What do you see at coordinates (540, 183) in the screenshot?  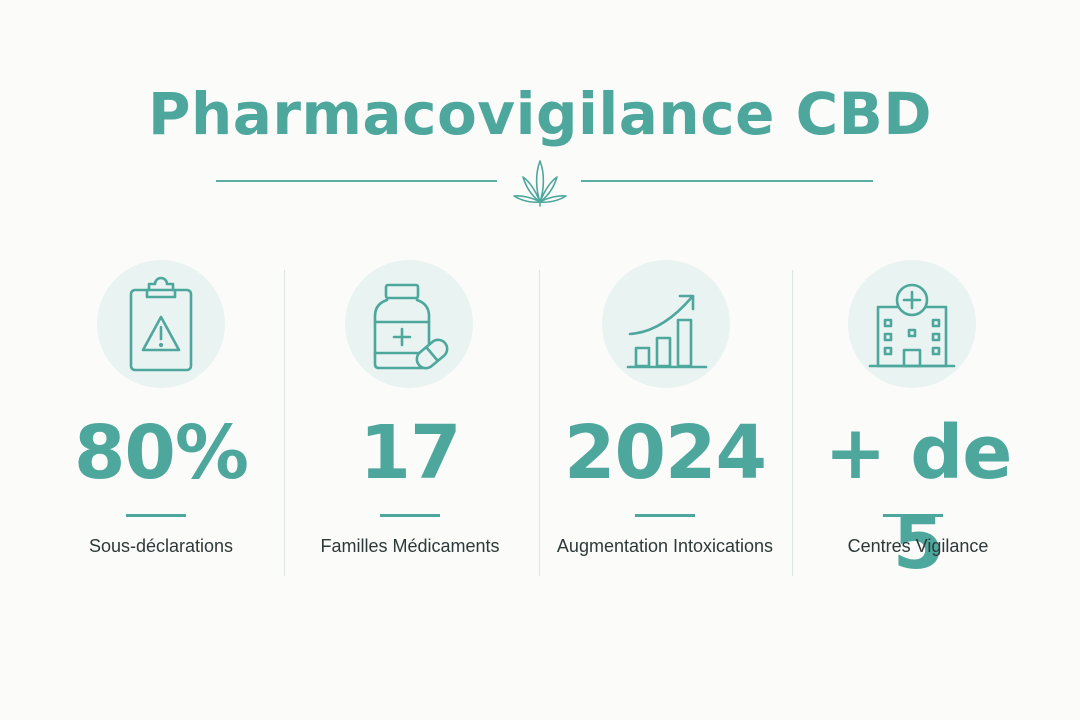 I see `cannabis-leaf-icon` at bounding box center [540, 183].